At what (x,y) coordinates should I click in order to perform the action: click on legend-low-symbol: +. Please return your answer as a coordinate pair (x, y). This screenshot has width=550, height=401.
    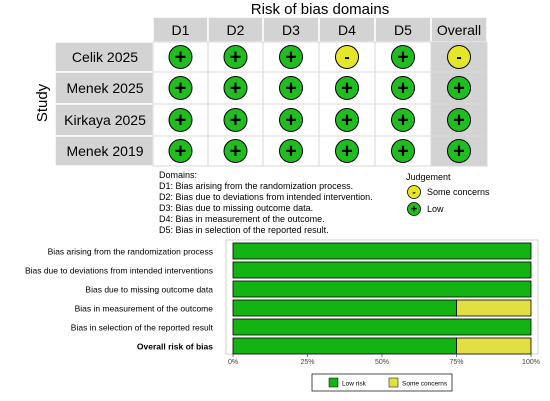
    Looking at the image, I should click on (414, 210).